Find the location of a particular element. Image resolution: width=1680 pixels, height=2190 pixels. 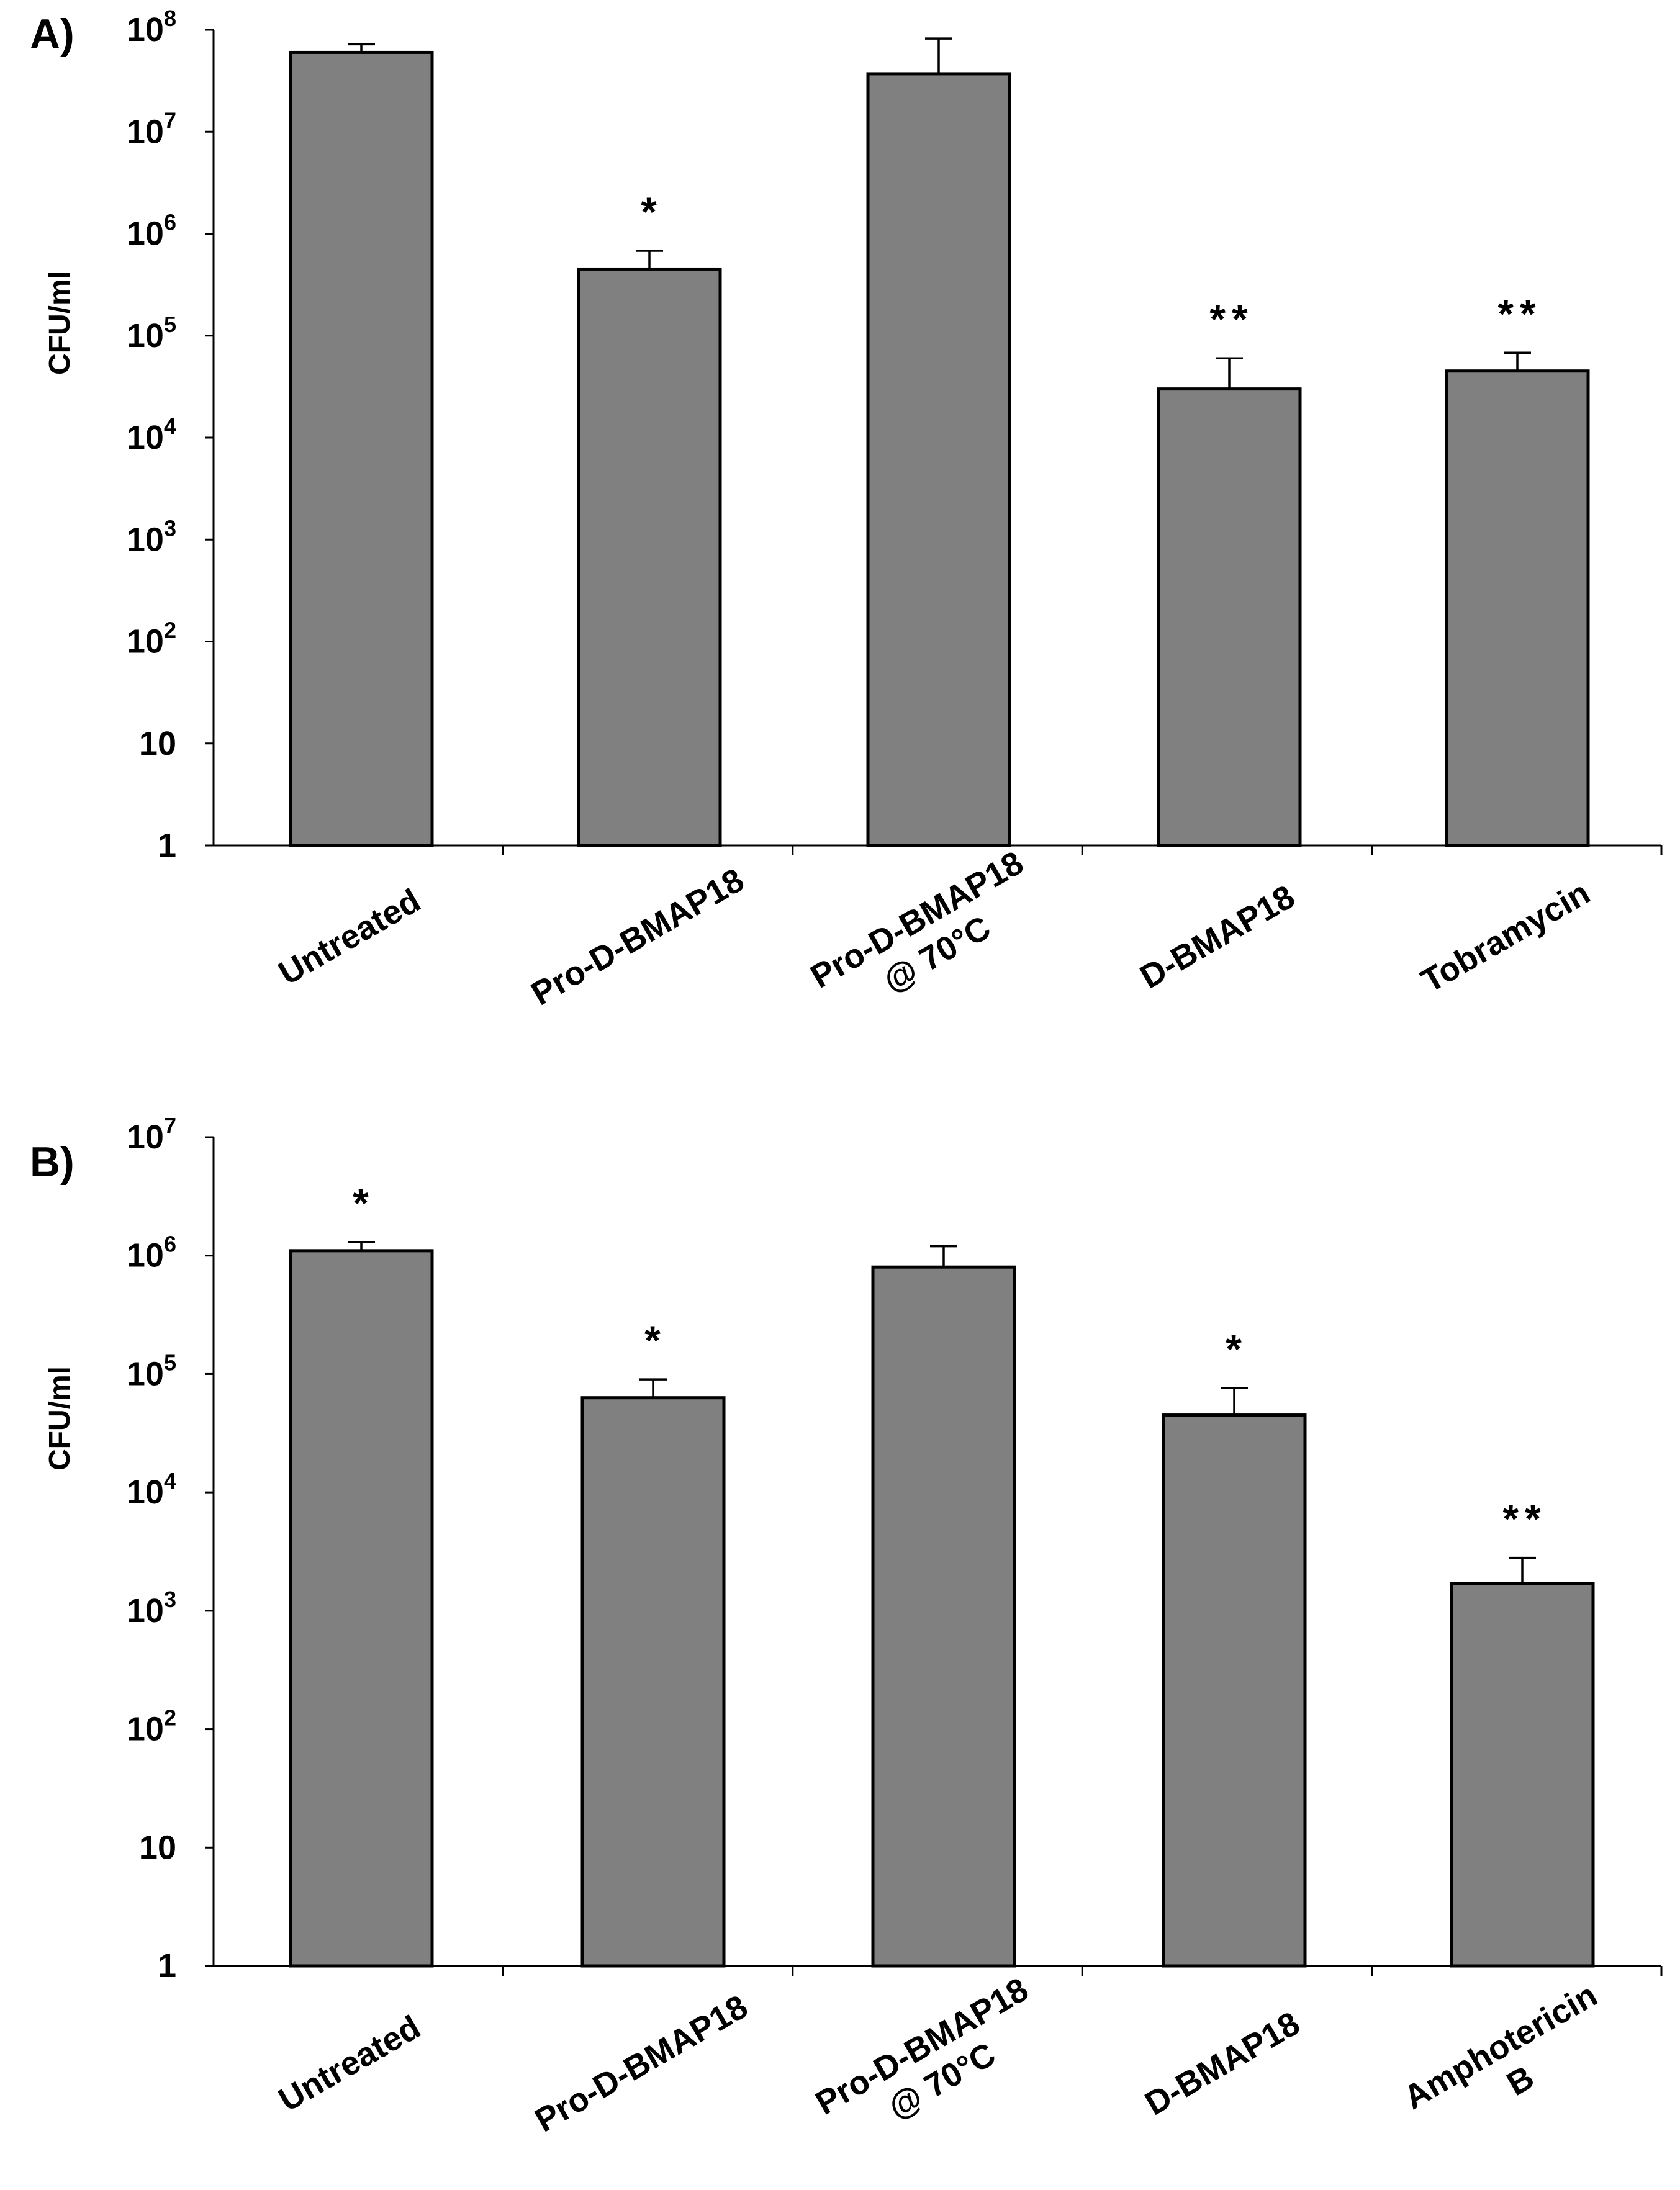

y-tick-label: 10⁸ is located at coordinates (151, 27).